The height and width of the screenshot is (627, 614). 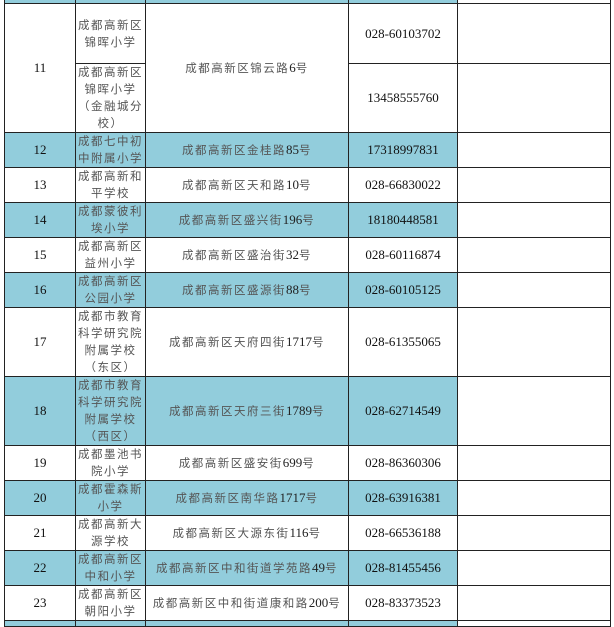 What do you see at coordinates (230, 603) in the screenshot?
I see `address-text: 成都高新区中和街道康和路` at bounding box center [230, 603].